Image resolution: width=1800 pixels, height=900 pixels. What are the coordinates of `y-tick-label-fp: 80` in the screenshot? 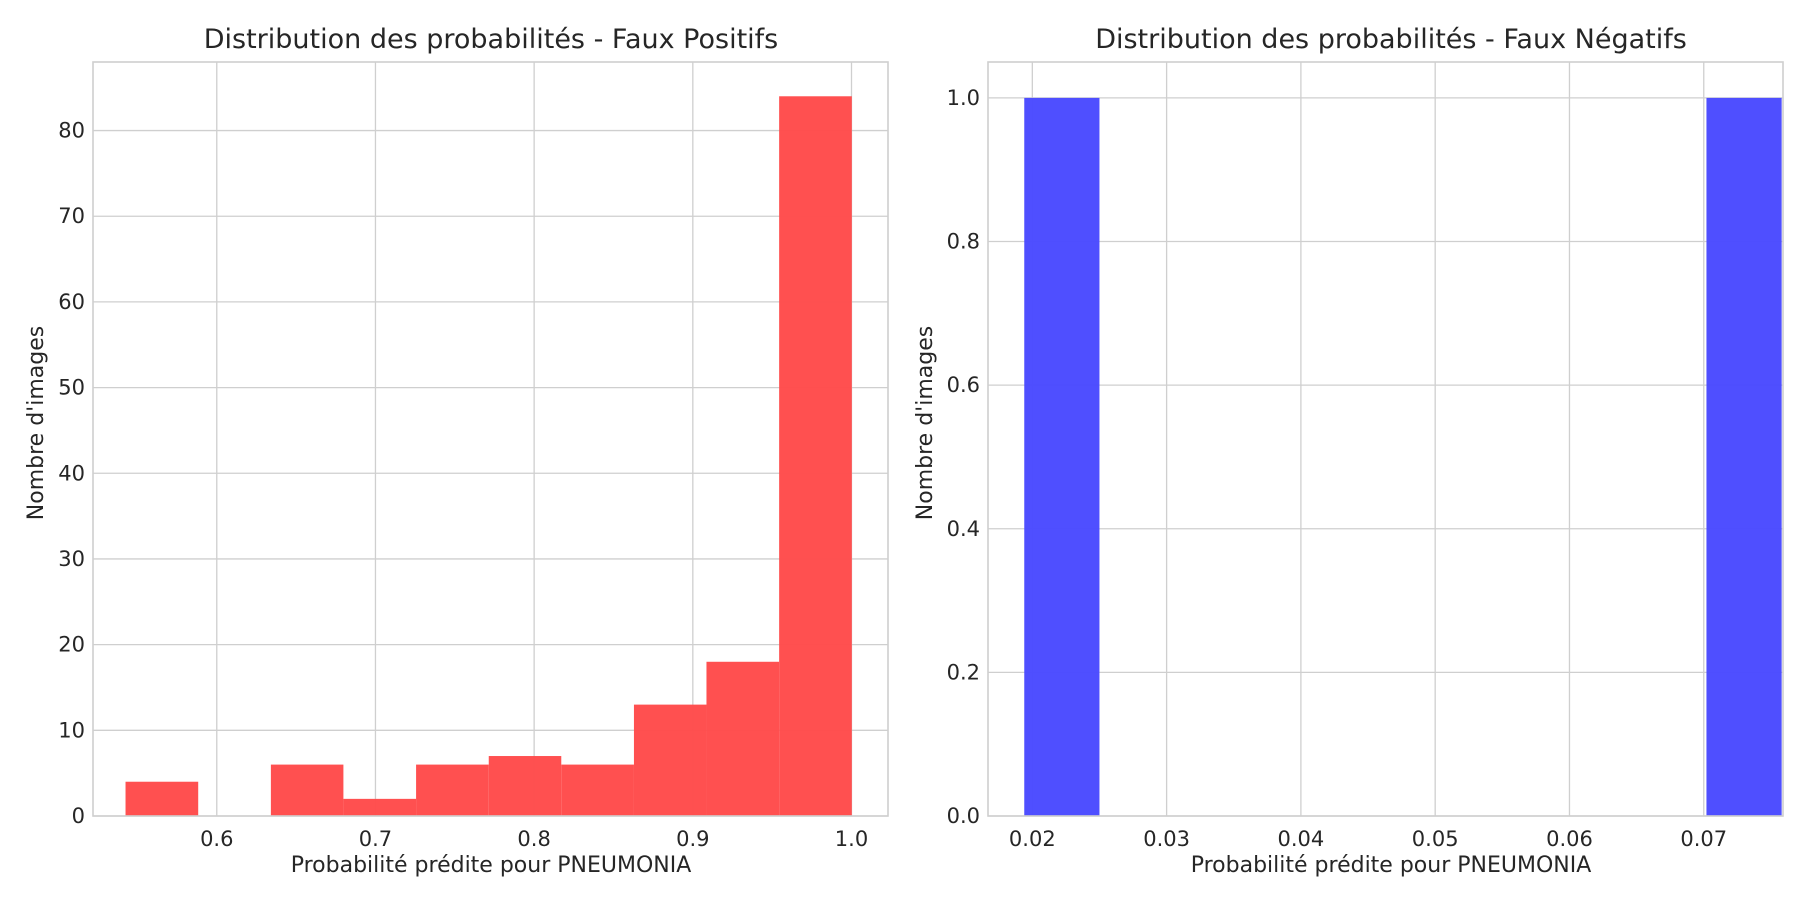 It's located at (71, 131).